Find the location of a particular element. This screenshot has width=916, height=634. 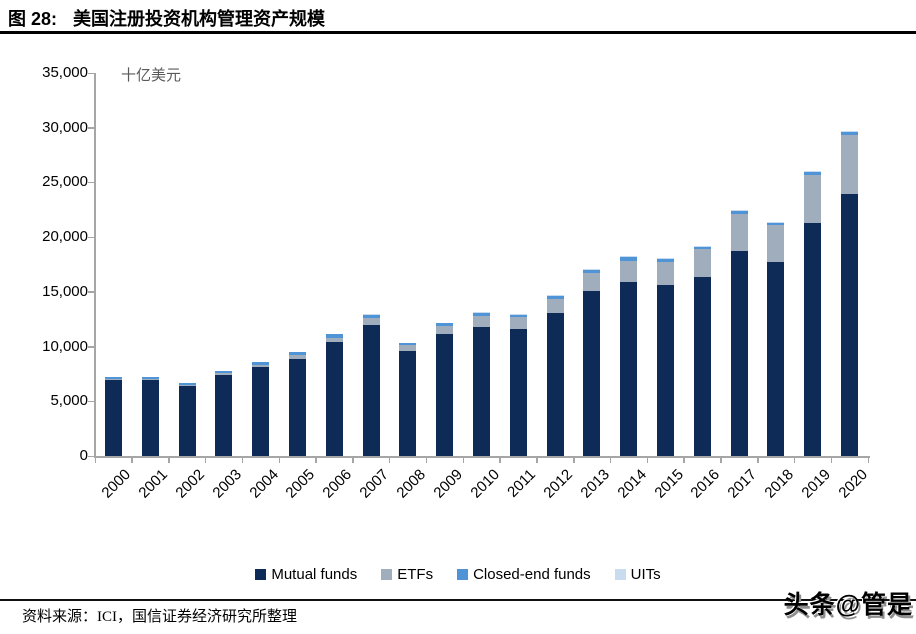

y-axis-tick-label: 0 is located at coordinates (83, 455).